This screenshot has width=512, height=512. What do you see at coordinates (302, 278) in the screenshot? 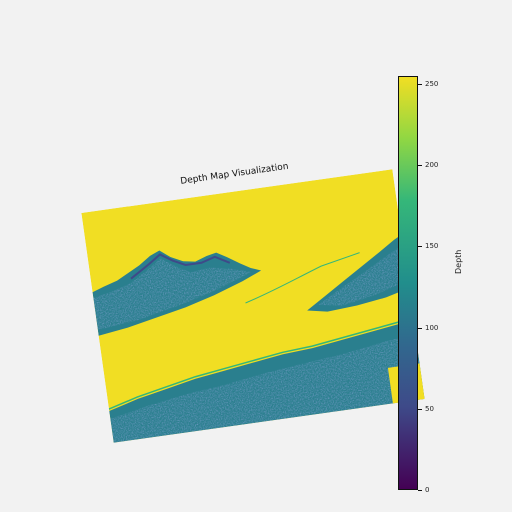
I see `shore-line` at bounding box center [302, 278].